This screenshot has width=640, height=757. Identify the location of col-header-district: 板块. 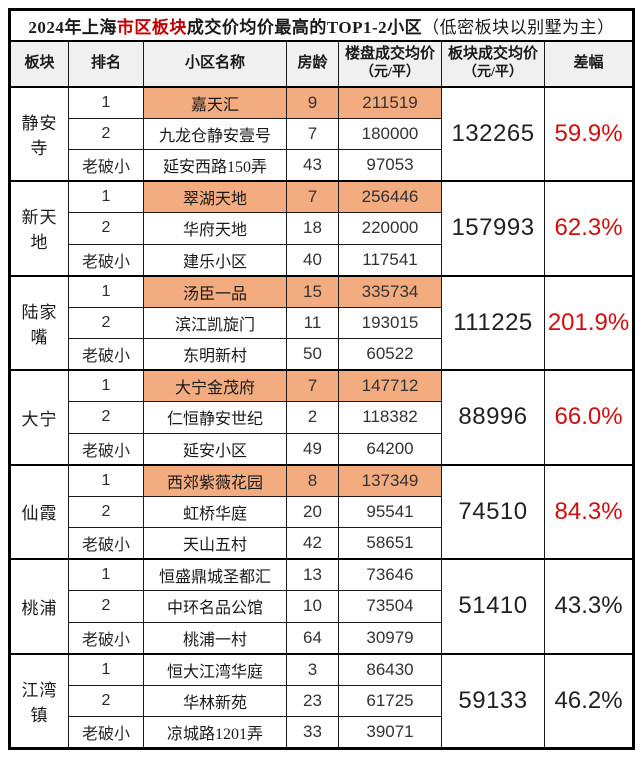
(39, 64).